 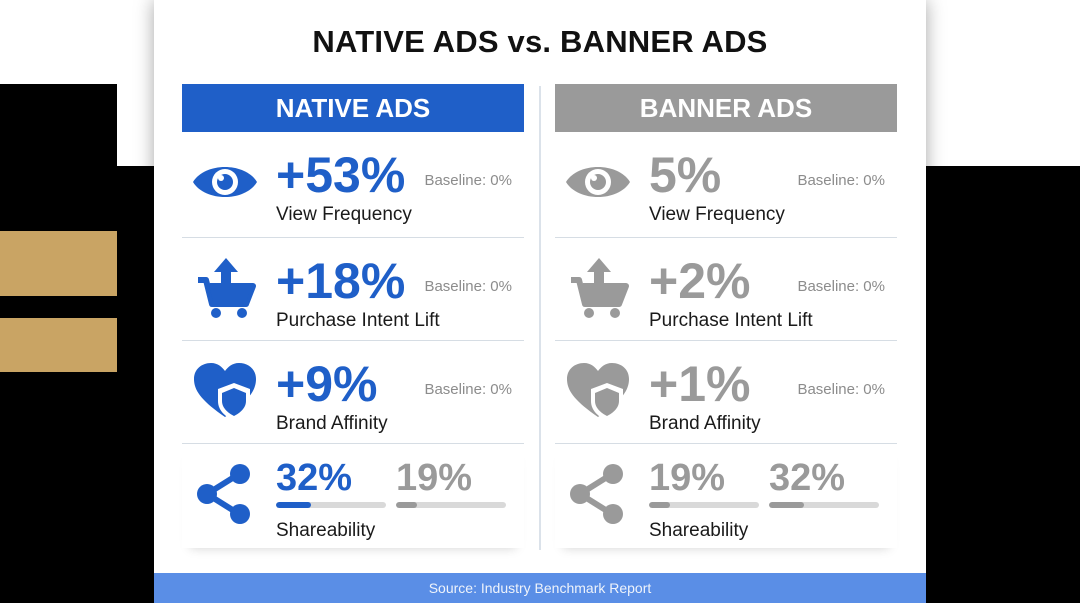 I want to click on source-footer: Source: Industry Benchmark Report, so click(x=540, y=588).